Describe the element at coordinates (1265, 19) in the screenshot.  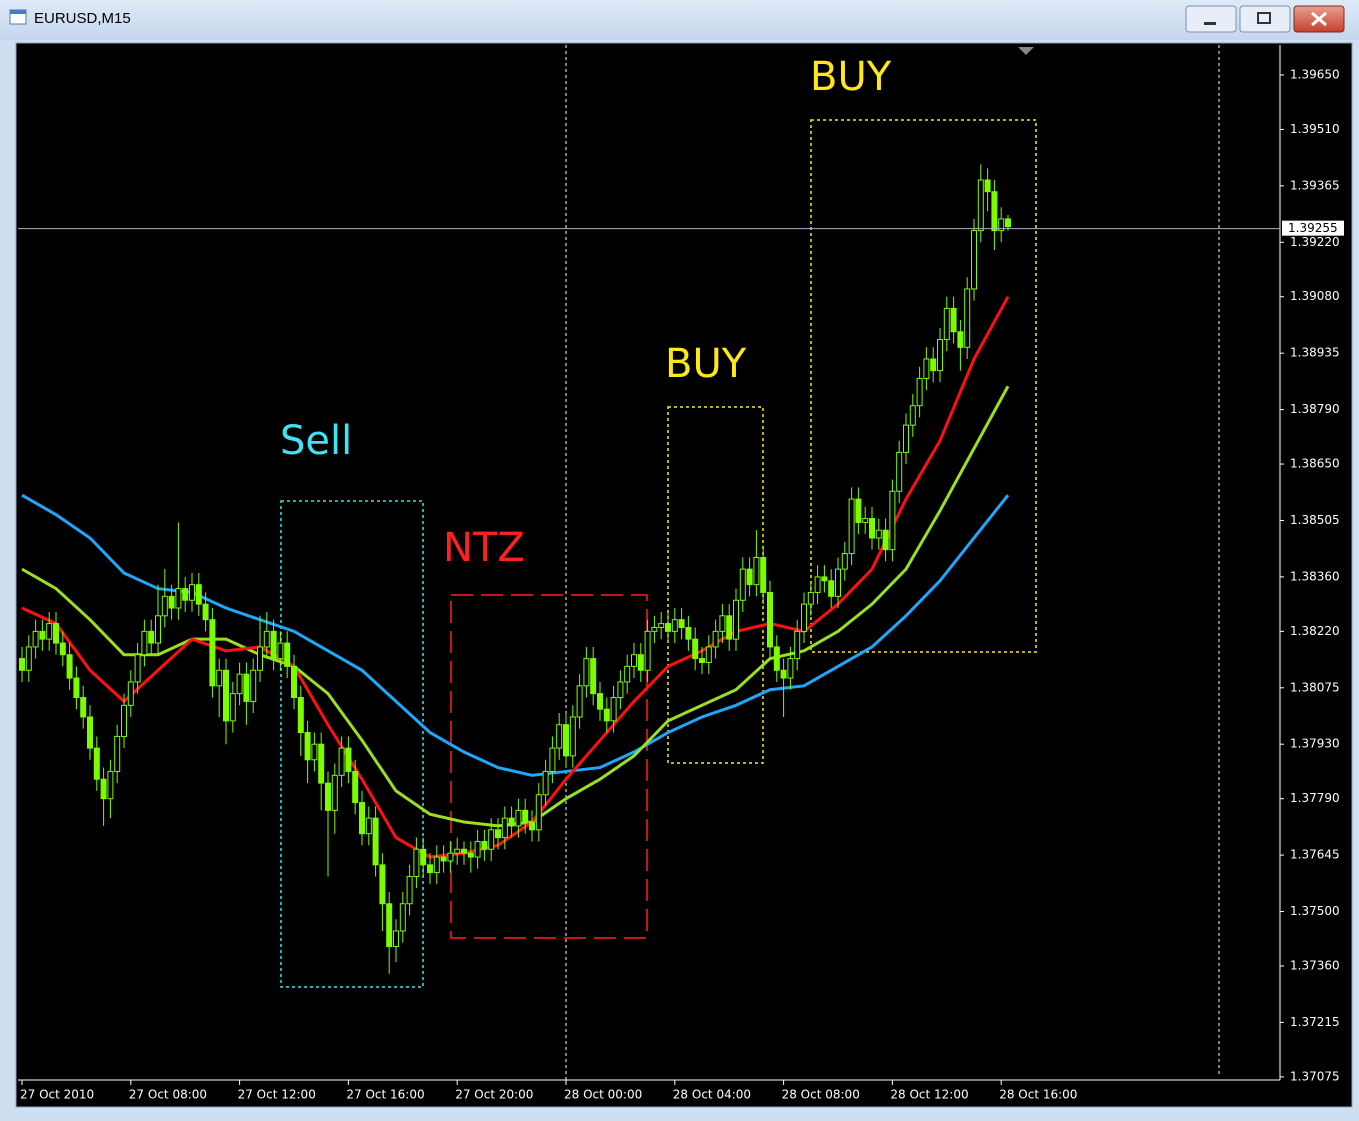
I see `restore-button` at that location.